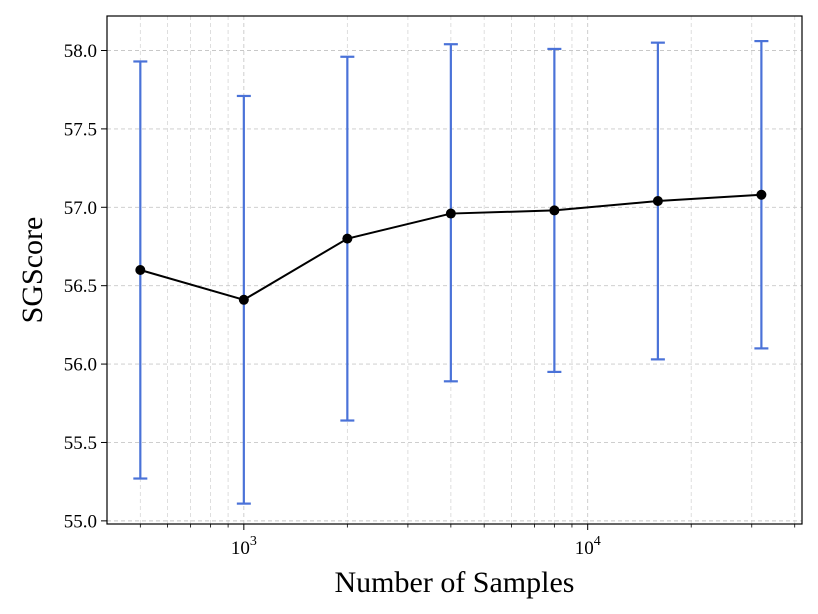 This screenshot has height=614, width=818. I want to click on y-tick-label: 56.5, so click(80, 286).